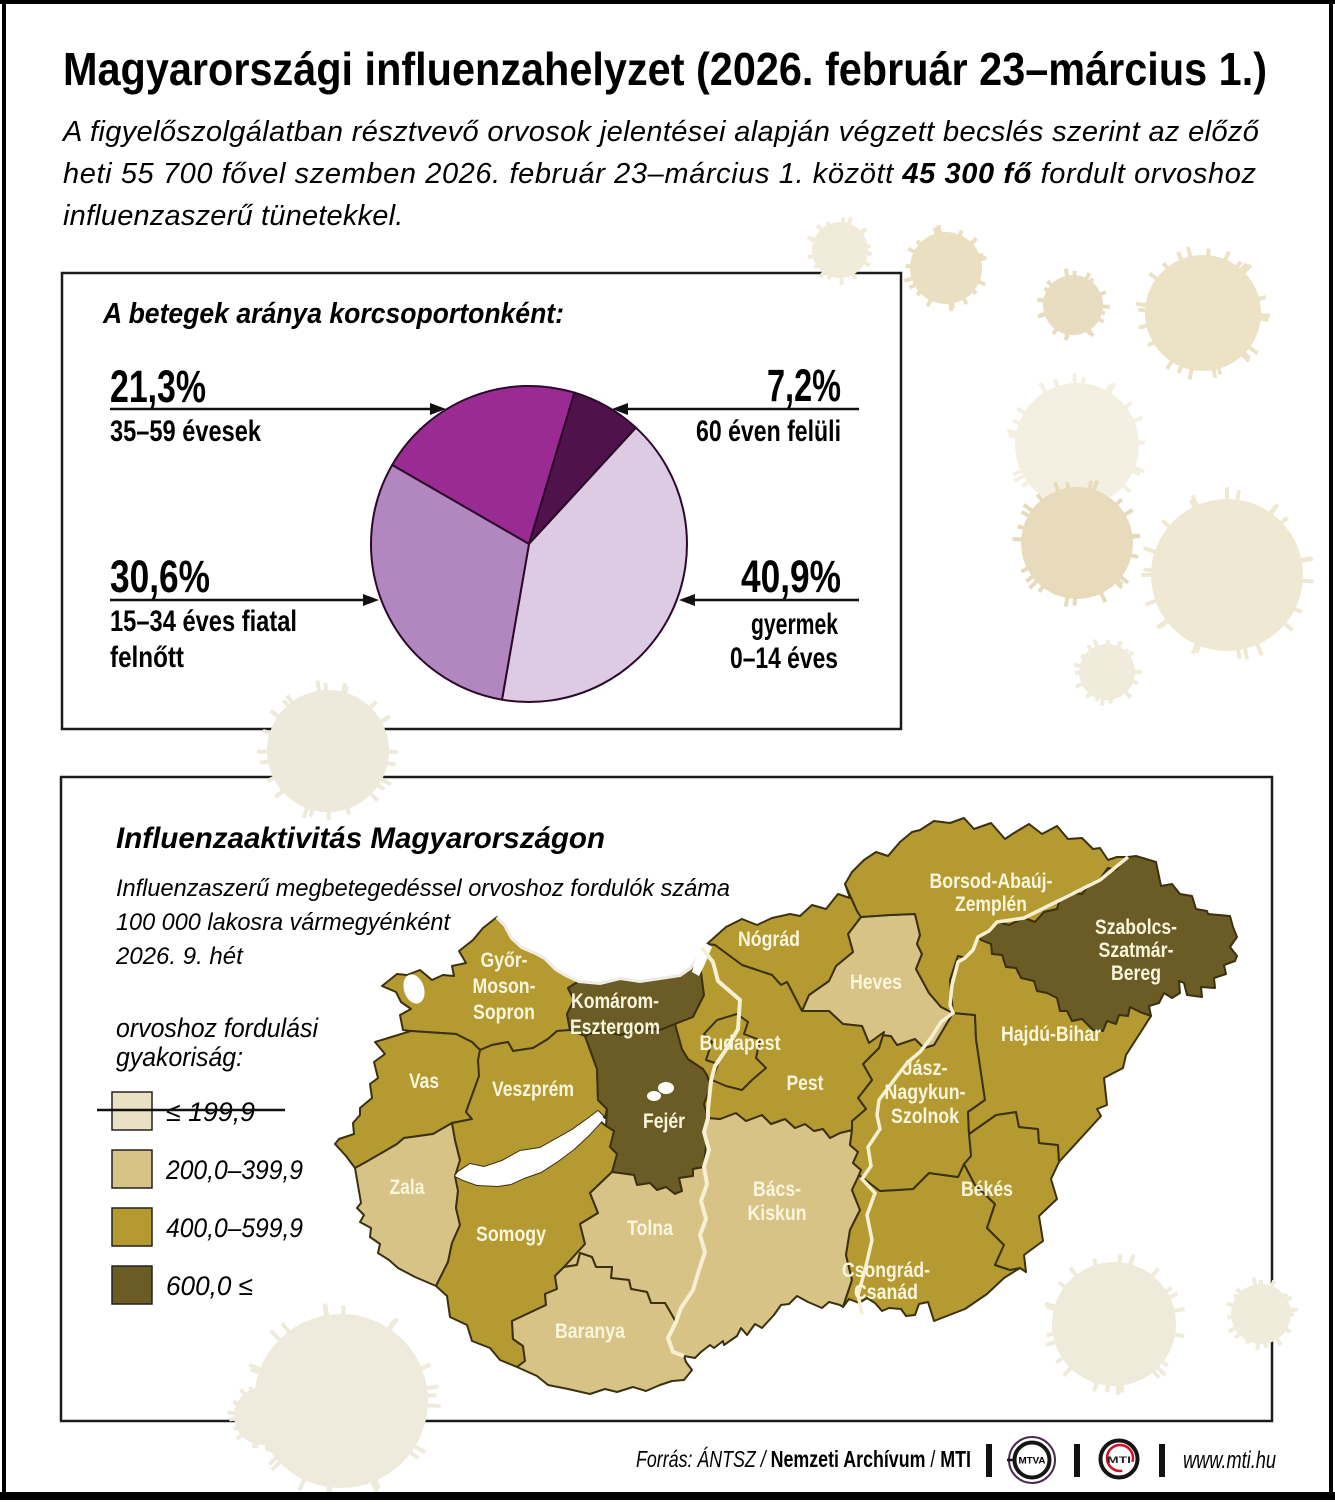 The height and width of the screenshot is (1505, 1335). What do you see at coordinates (179, 956) in the screenshot?
I see `svg-text: 2026. 9. hét` at bounding box center [179, 956].